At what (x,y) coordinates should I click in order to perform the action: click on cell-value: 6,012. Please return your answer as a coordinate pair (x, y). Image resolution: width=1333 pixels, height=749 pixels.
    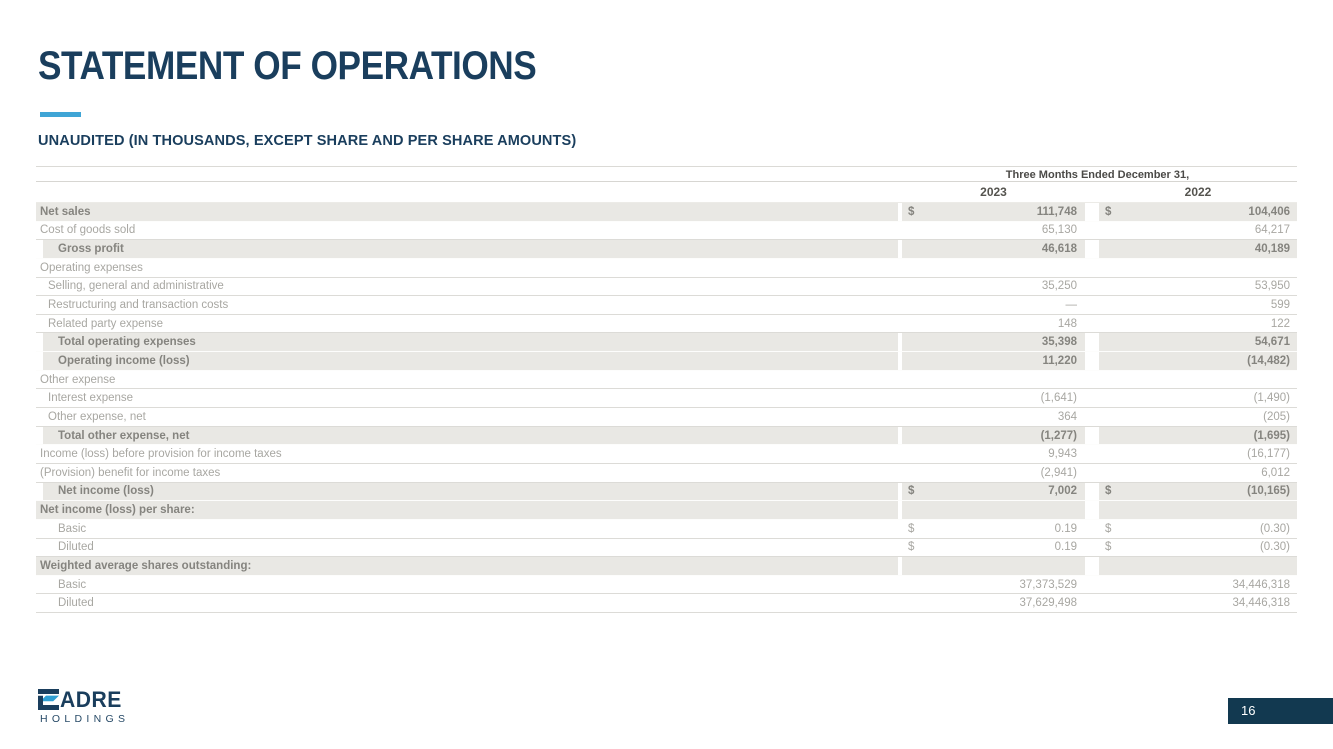
    Looking at the image, I should click on (1275, 472).